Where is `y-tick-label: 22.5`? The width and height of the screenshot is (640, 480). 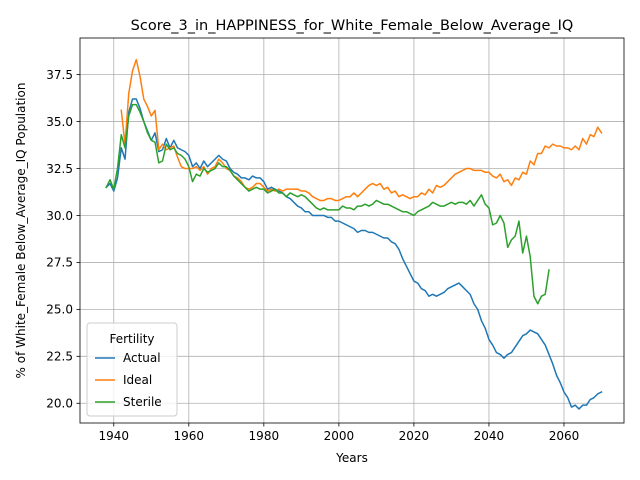
y-tick-label: 22.5 is located at coordinates (59, 357).